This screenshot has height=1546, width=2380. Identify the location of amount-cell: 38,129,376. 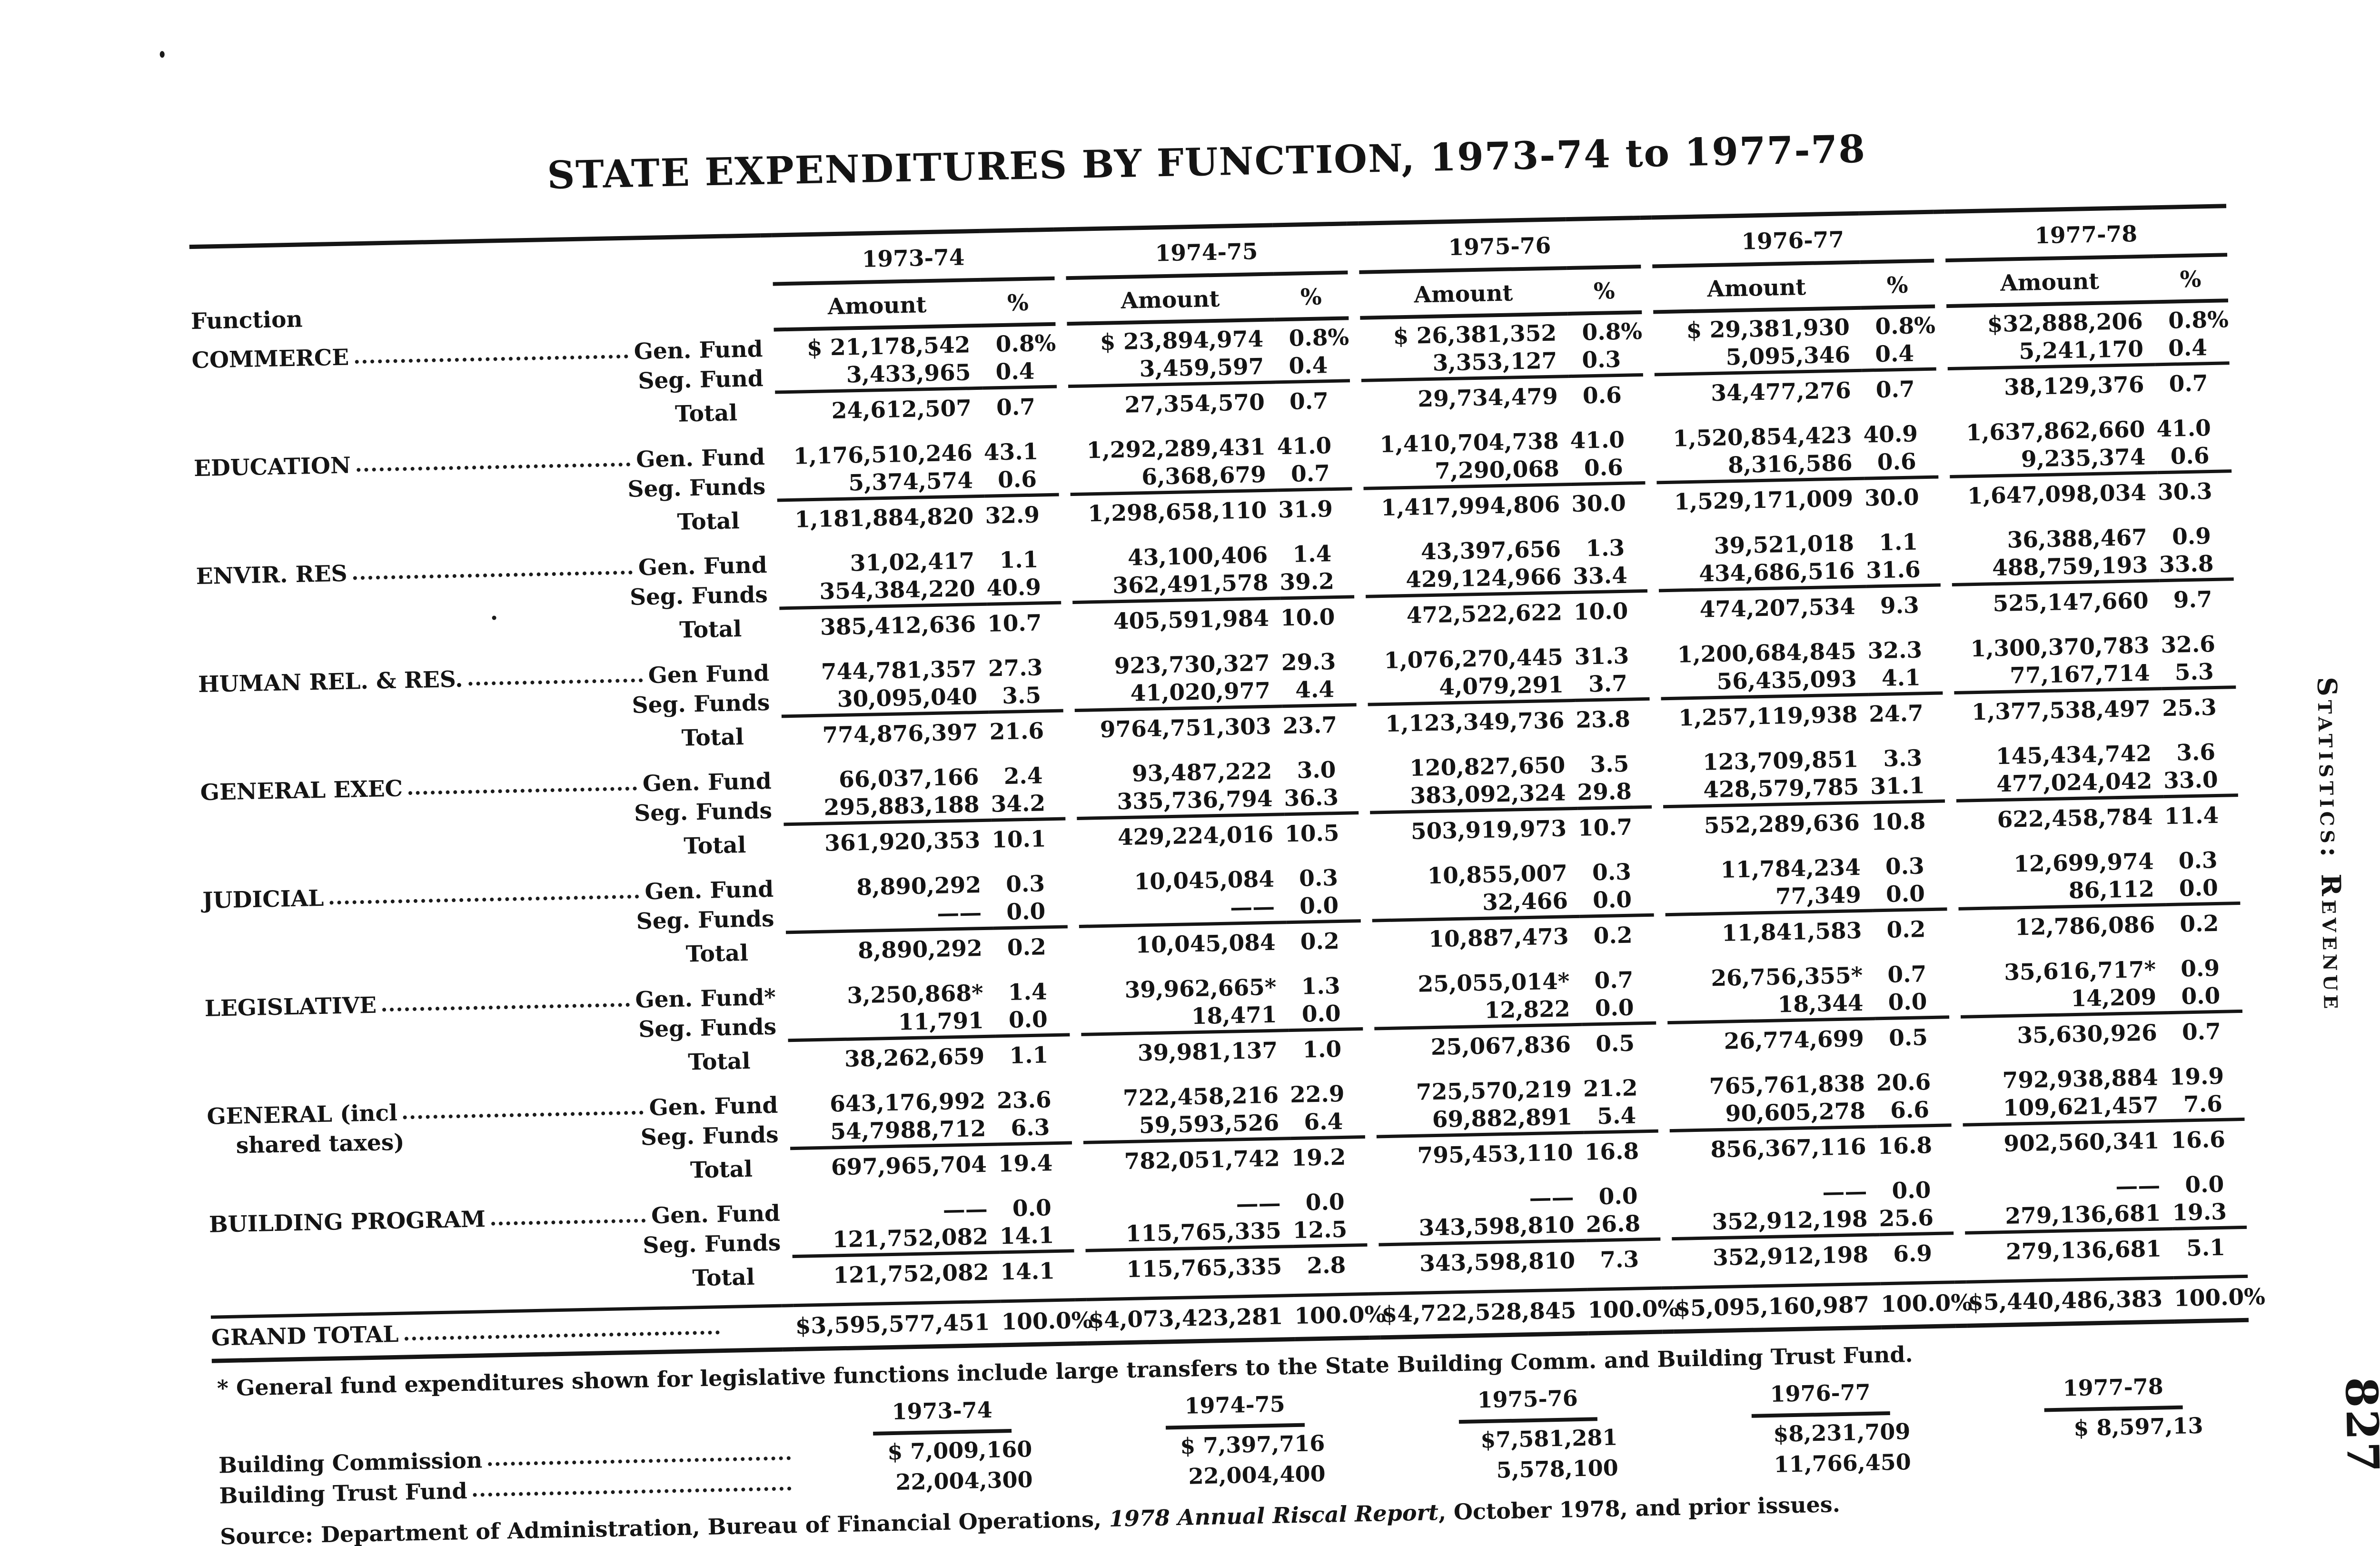
(2074, 386).